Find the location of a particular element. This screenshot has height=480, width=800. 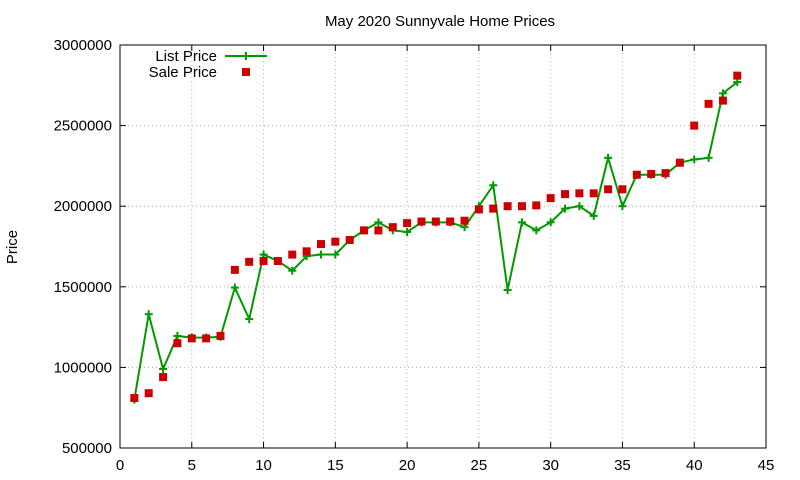

x-tick-label: 20 is located at coordinates (407, 465).